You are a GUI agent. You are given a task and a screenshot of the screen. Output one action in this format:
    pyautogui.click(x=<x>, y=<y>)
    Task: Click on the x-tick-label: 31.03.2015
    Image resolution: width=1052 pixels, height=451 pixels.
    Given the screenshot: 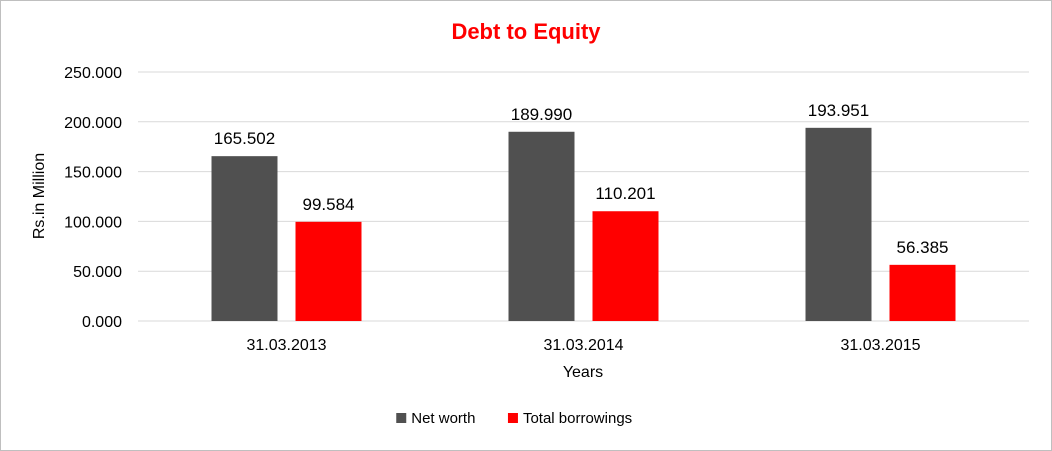 What is the action you would take?
    pyautogui.click(x=880, y=345)
    